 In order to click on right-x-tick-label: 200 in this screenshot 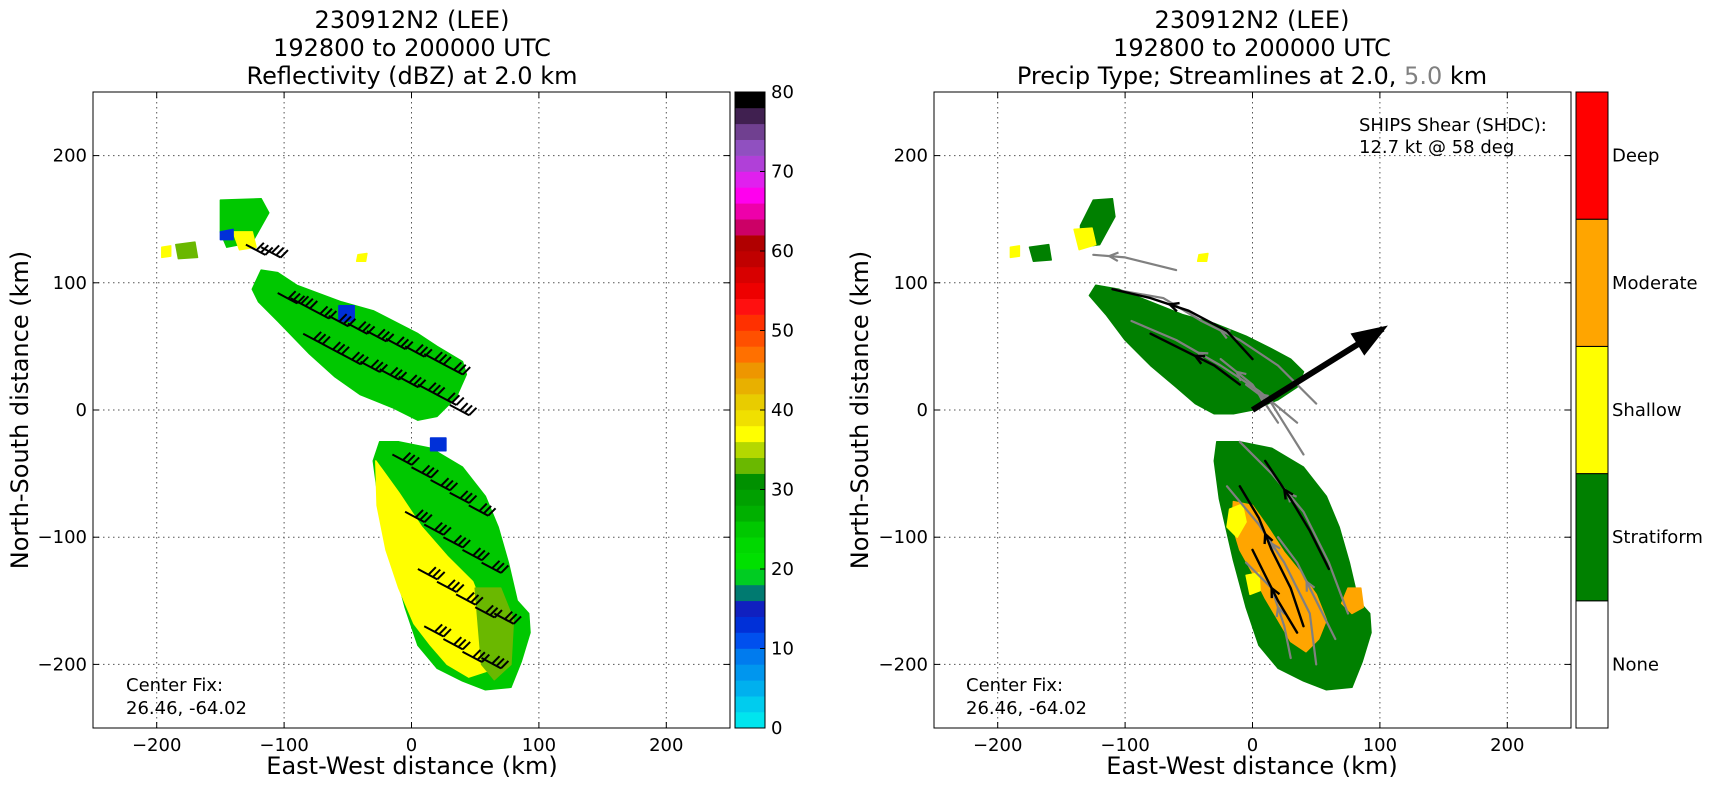, I will do `click(1507, 745)`.